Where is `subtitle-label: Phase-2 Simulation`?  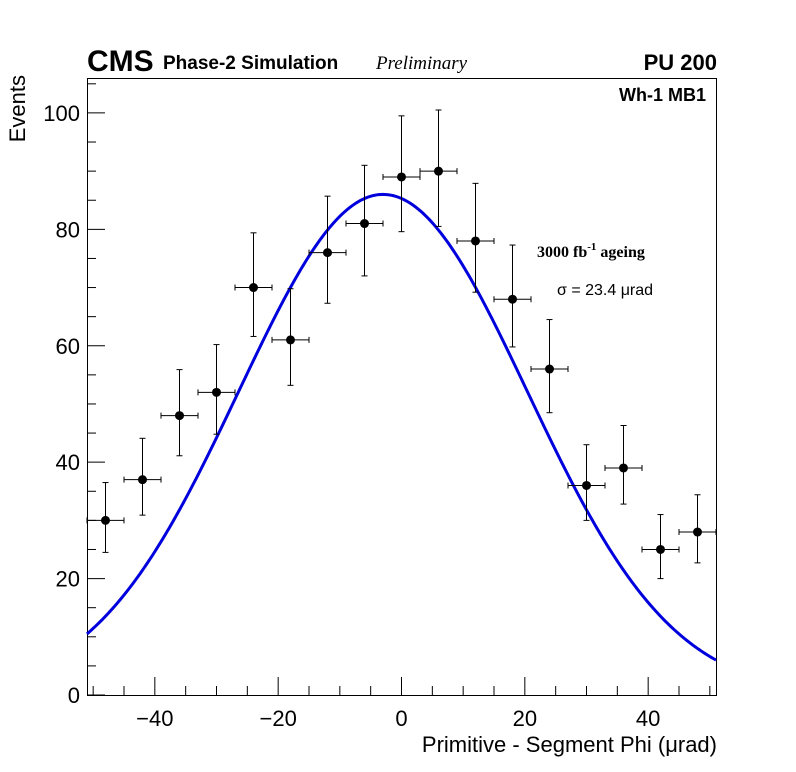 subtitle-label: Phase-2 Simulation is located at coordinates (250, 63).